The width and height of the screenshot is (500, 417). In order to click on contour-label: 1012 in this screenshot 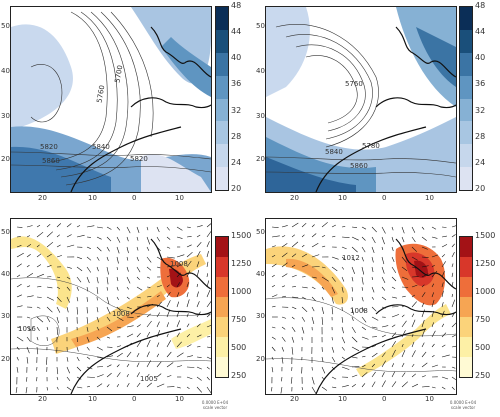, I will do `click(351, 258)`.